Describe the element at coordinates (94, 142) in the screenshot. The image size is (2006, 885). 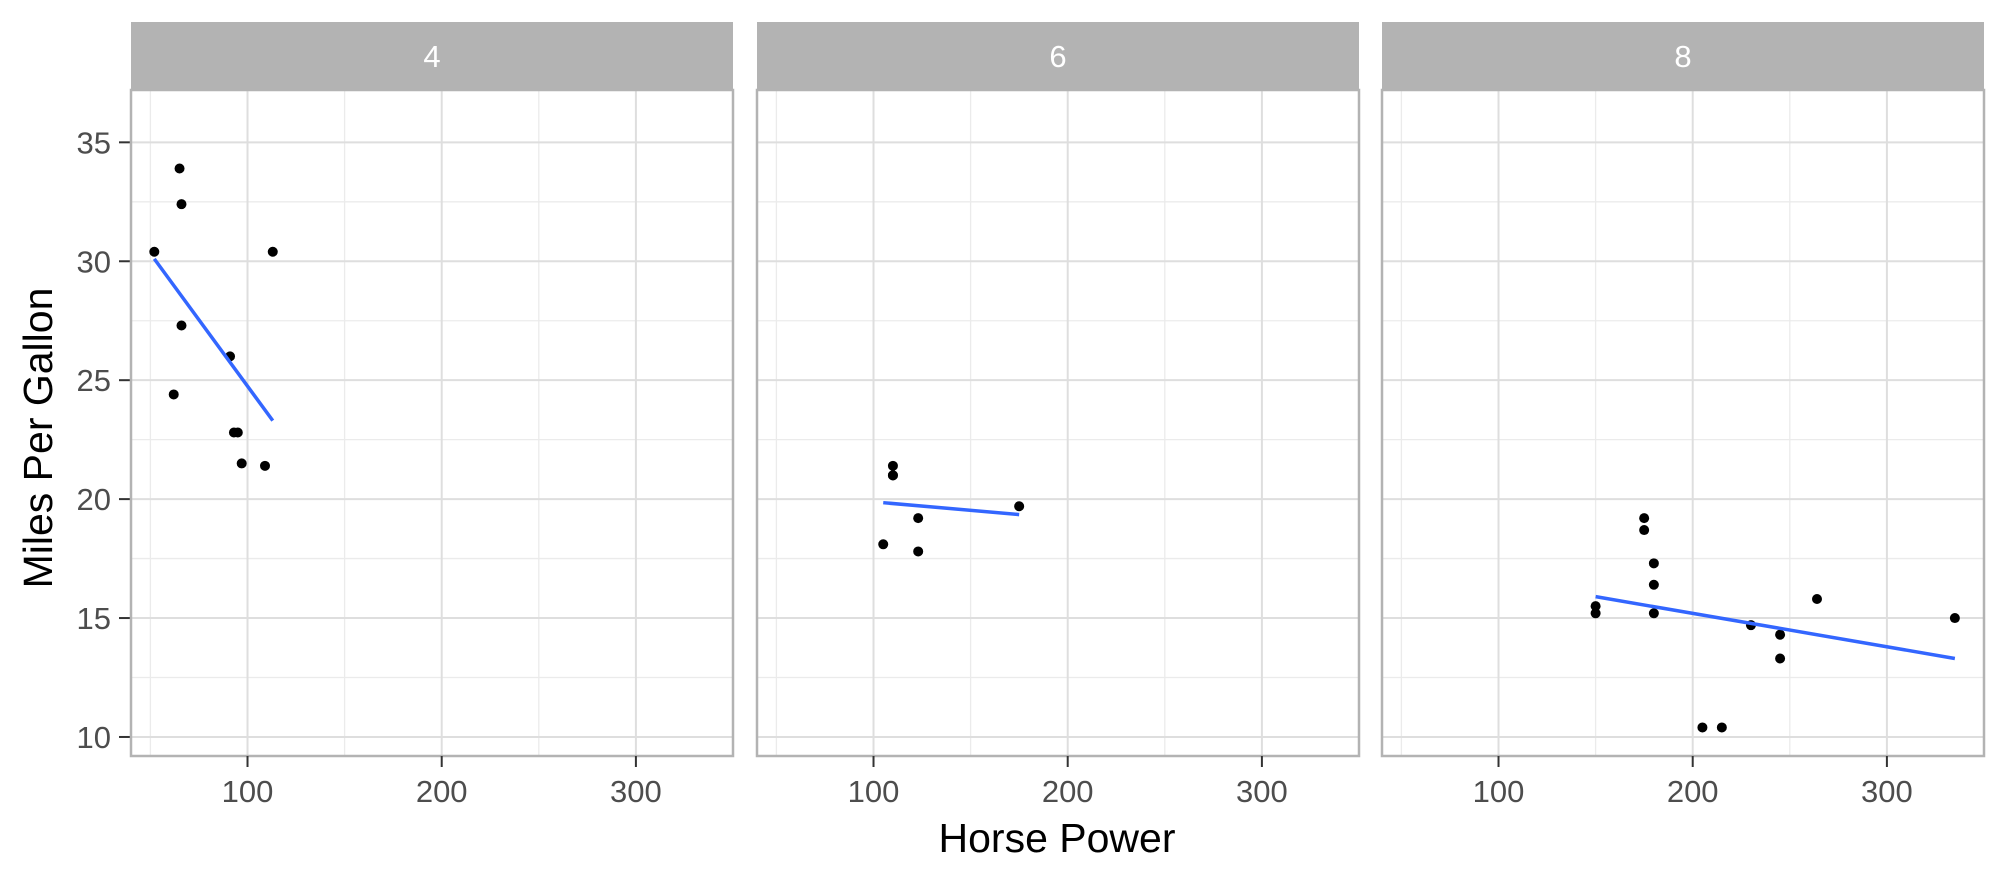
I see `y-tick-label: 35` at that location.